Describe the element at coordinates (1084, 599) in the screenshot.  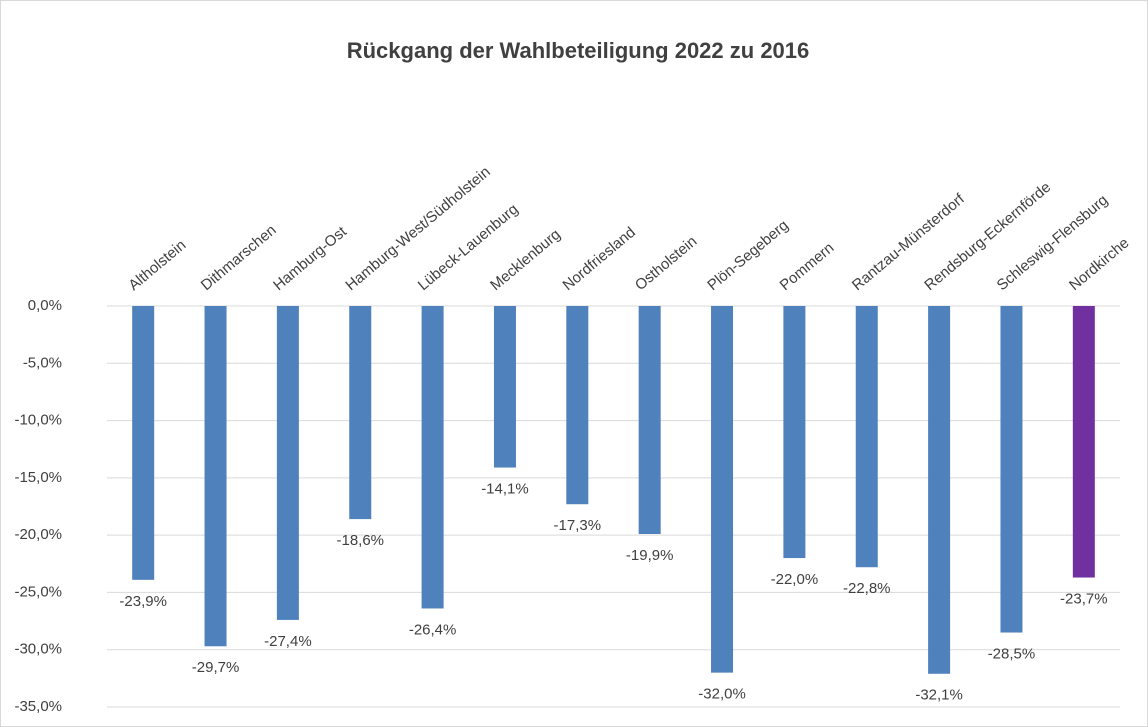
I see `data-label: -23,7%` at that location.